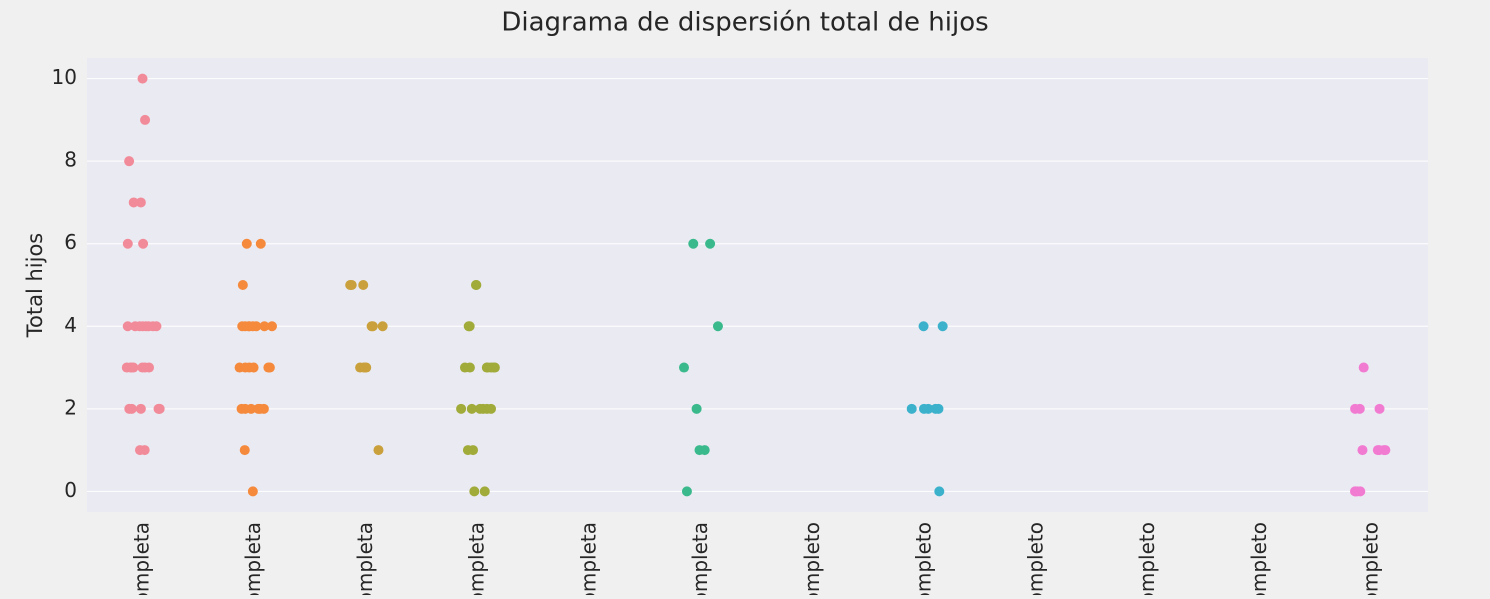  What do you see at coordinates (64, 77) in the screenshot?
I see `y-tick-label: 10` at bounding box center [64, 77].